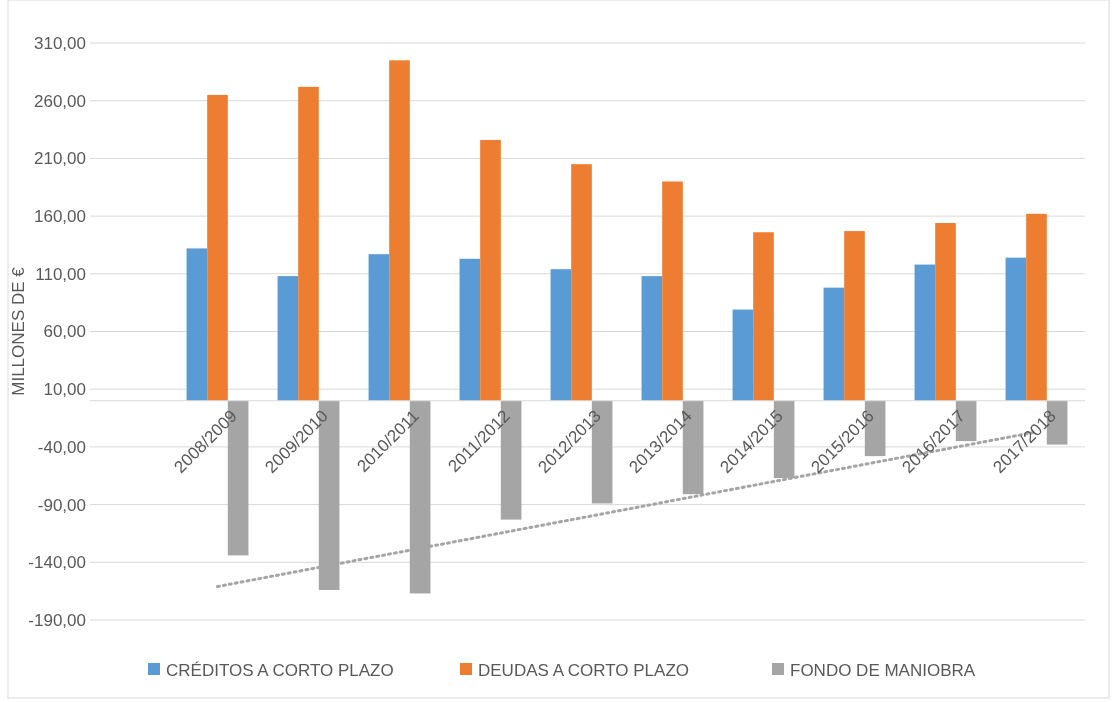 The height and width of the screenshot is (702, 1115). I want to click on y-tick-label: 210,00, so click(60, 159).